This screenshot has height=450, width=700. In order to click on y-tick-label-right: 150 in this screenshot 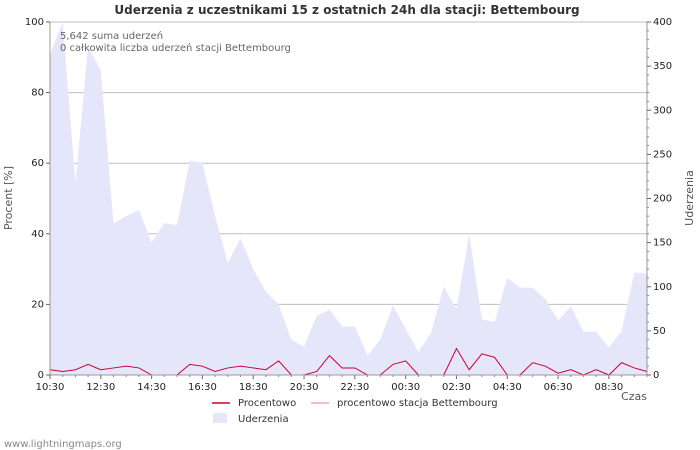, I will do `click(662, 243)`.